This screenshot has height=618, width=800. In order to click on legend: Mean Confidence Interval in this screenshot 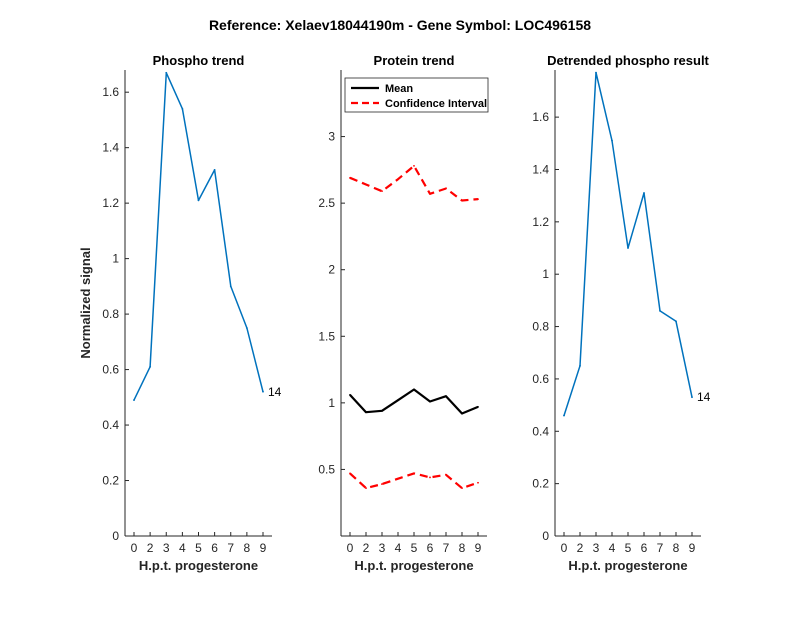, I will do `click(416, 95)`.